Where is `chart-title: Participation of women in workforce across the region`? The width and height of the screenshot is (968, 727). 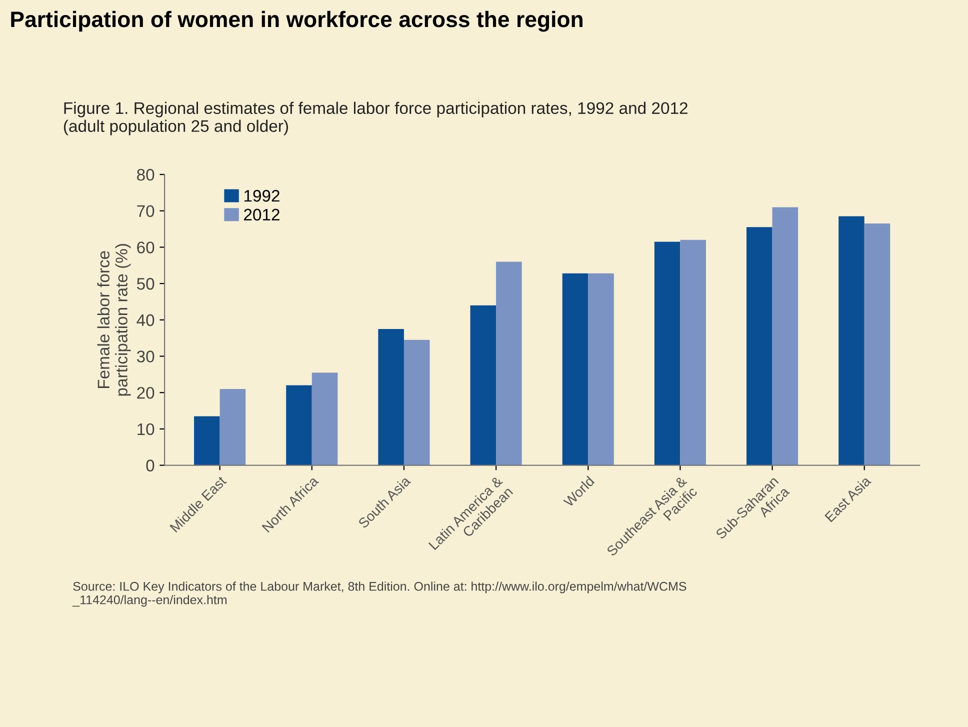 chart-title: Participation of women in workforce across the region is located at coordinates (296, 21).